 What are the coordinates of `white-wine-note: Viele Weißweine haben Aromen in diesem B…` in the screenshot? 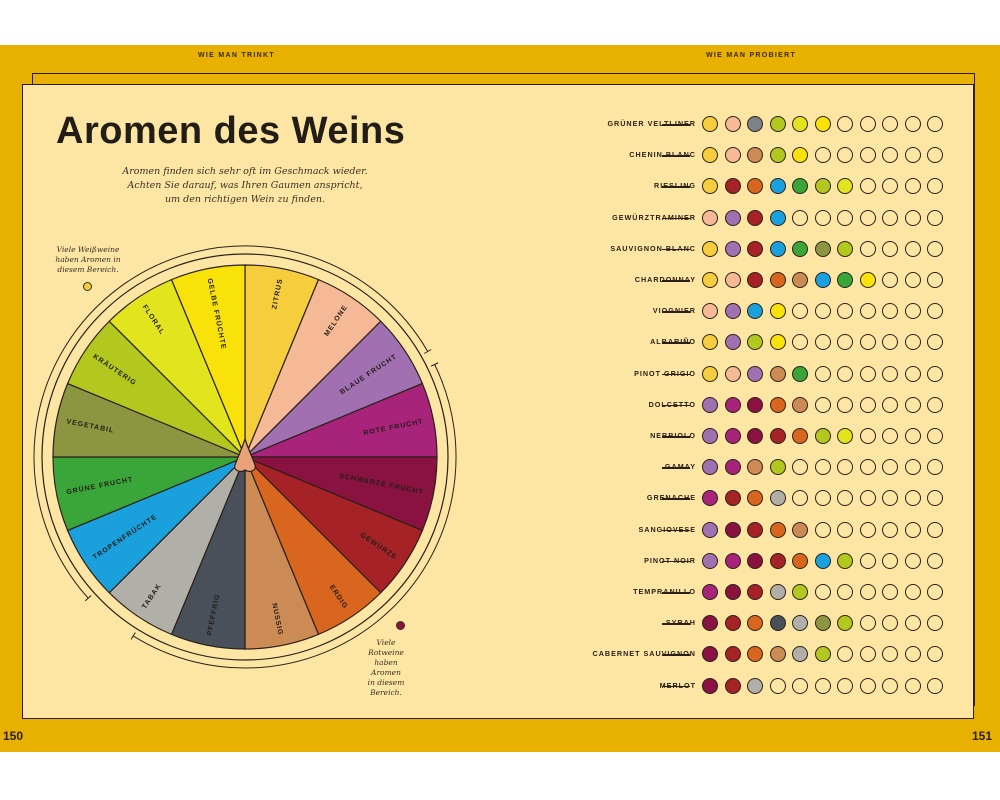 It's located at (88, 260).